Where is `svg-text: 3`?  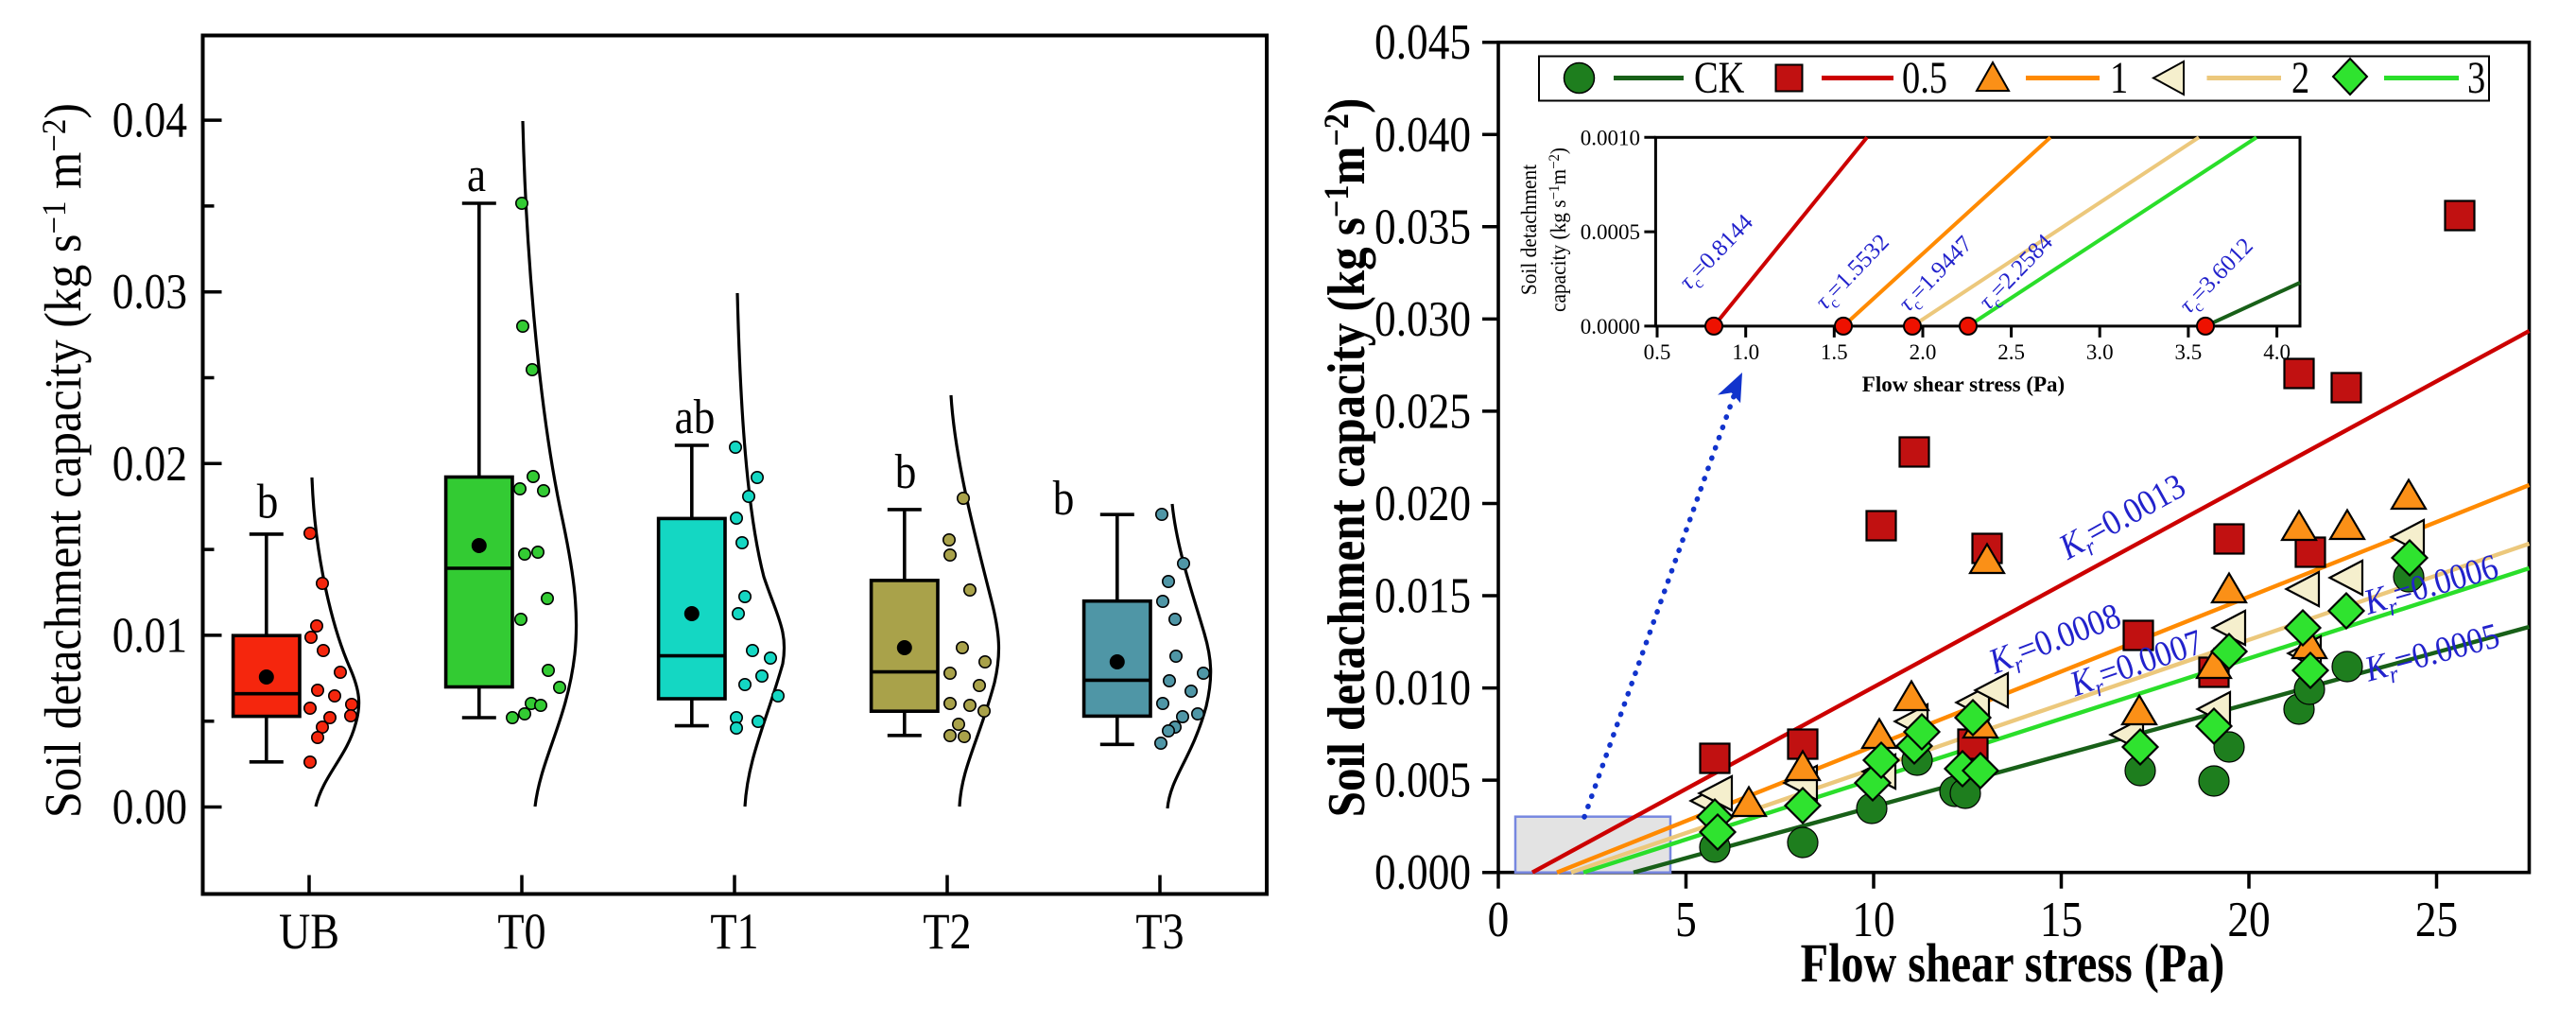 svg-text: 3 is located at coordinates (2476, 78).